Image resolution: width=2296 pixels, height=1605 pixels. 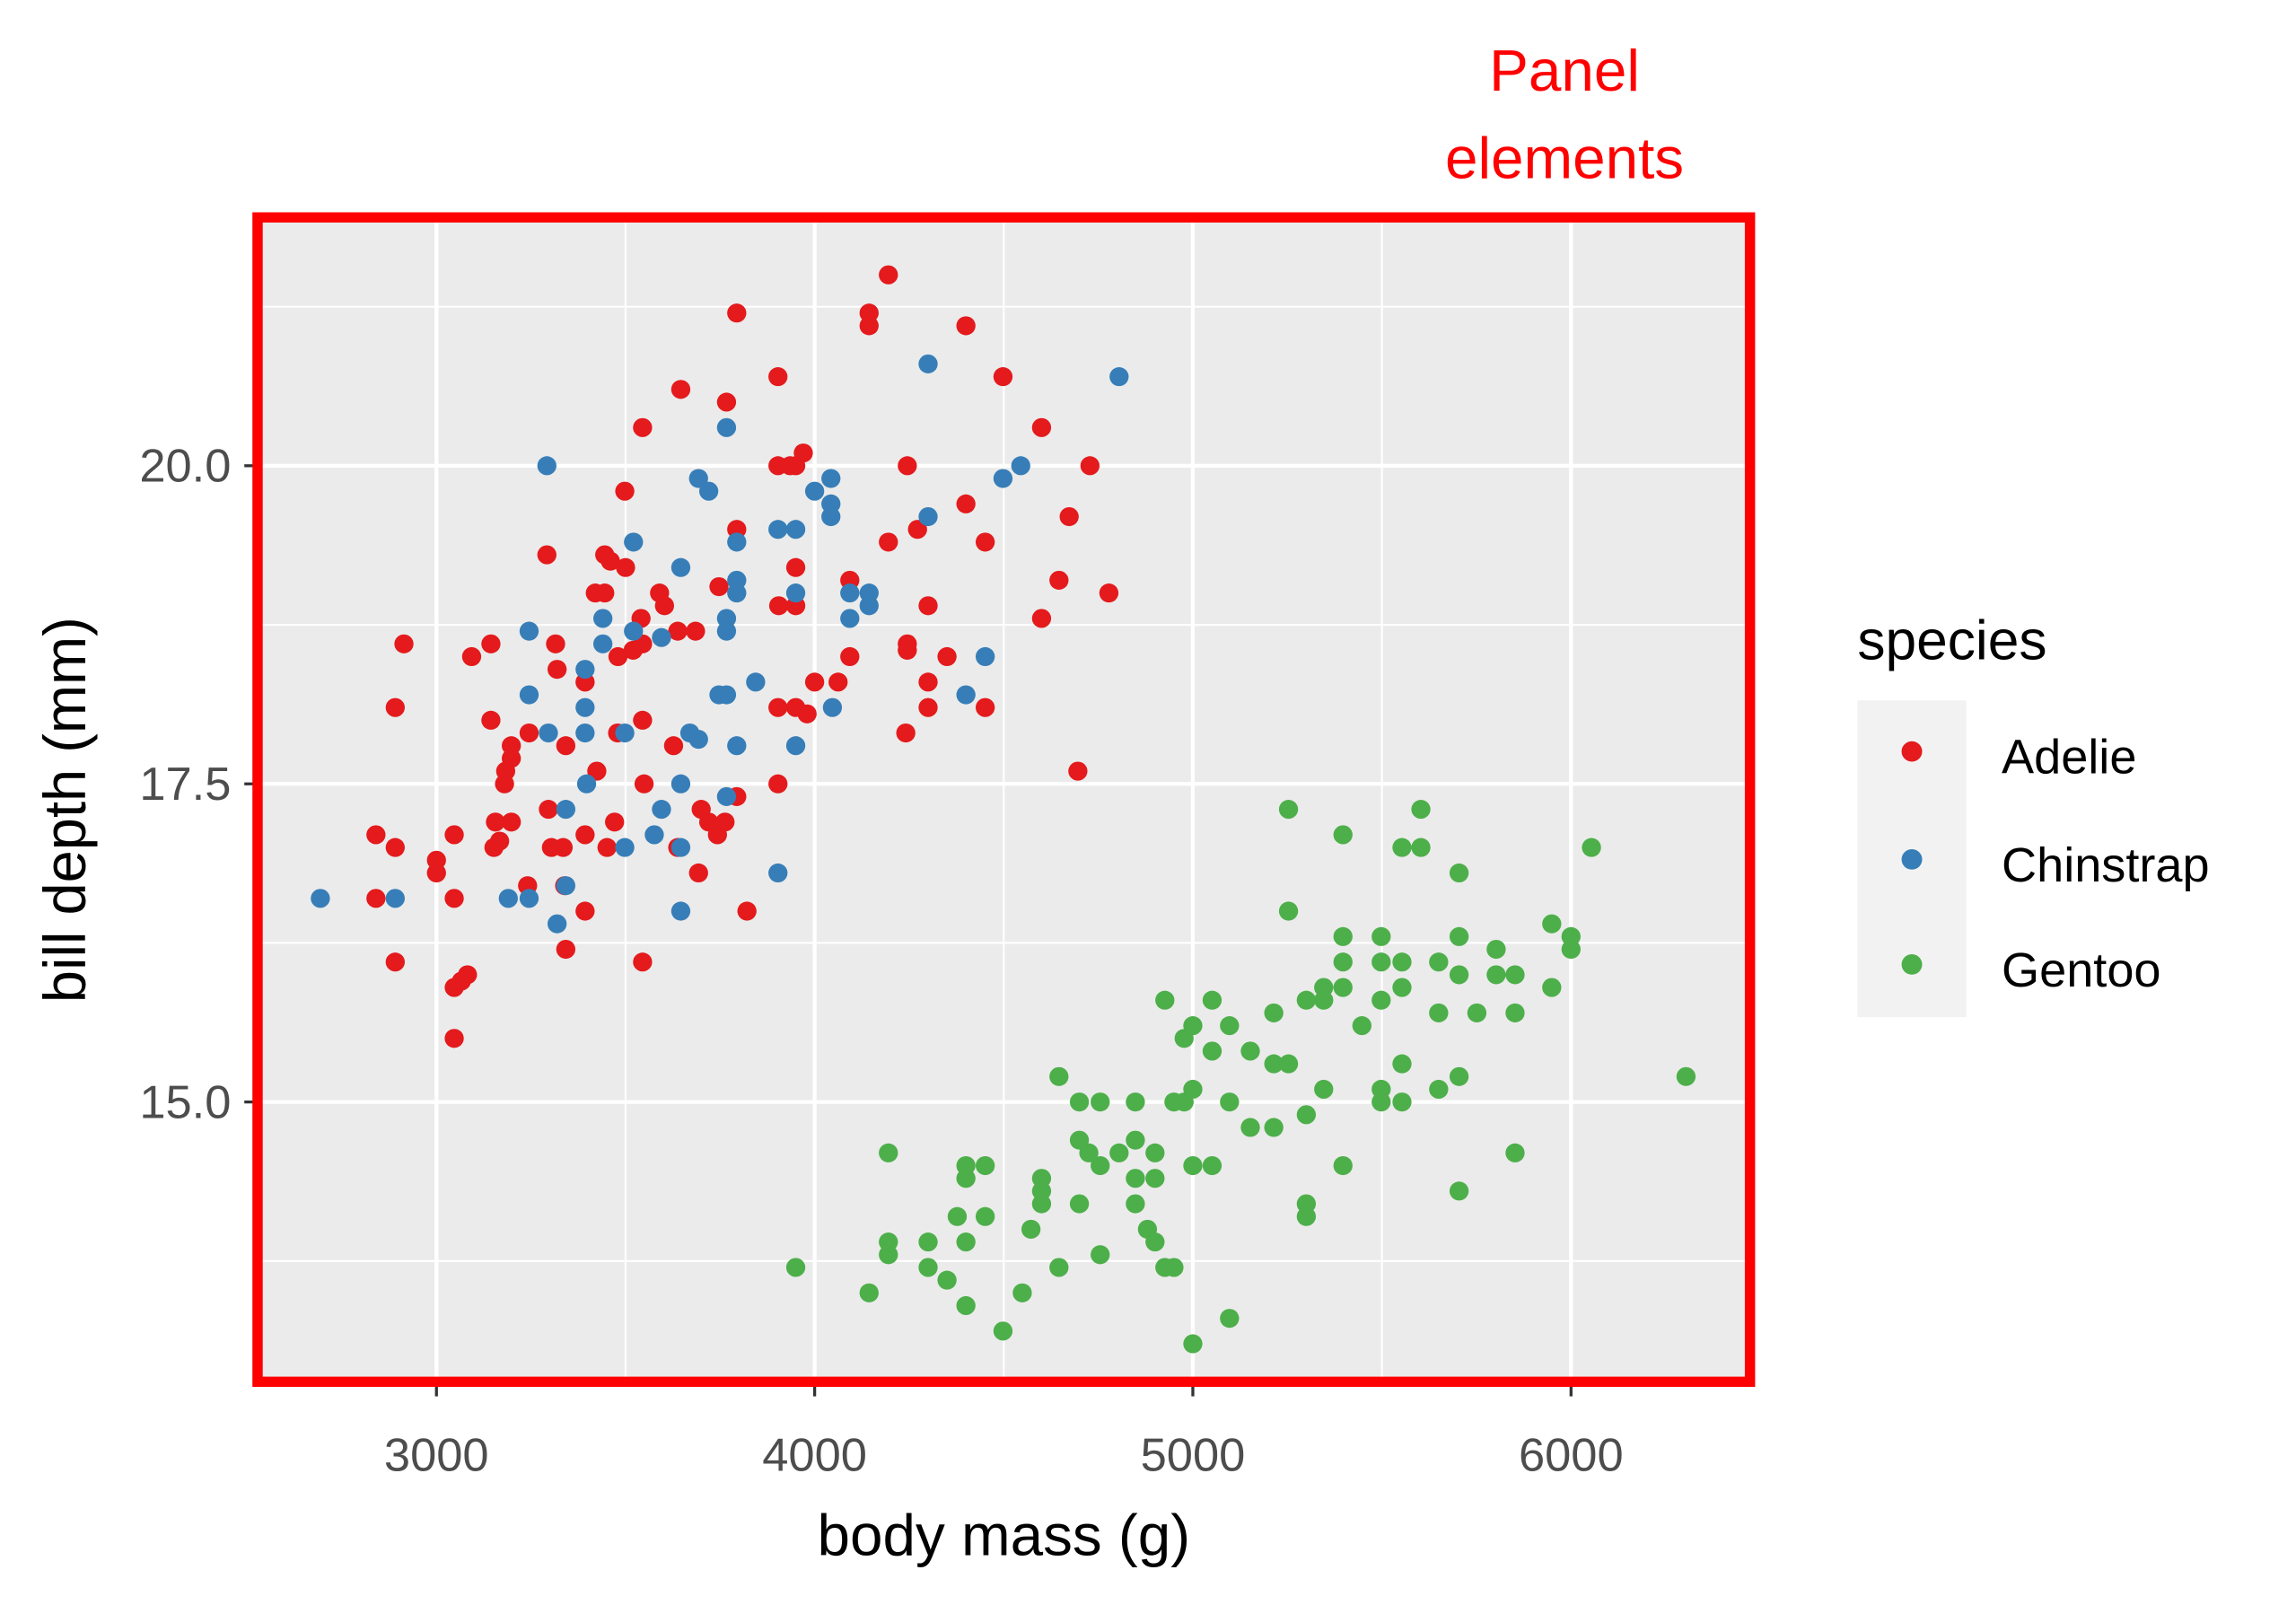 What do you see at coordinates (2106, 865) in the screenshot?
I see `legend-label-chinstrap: Chinstrap` at bounding box center [2106, 865].